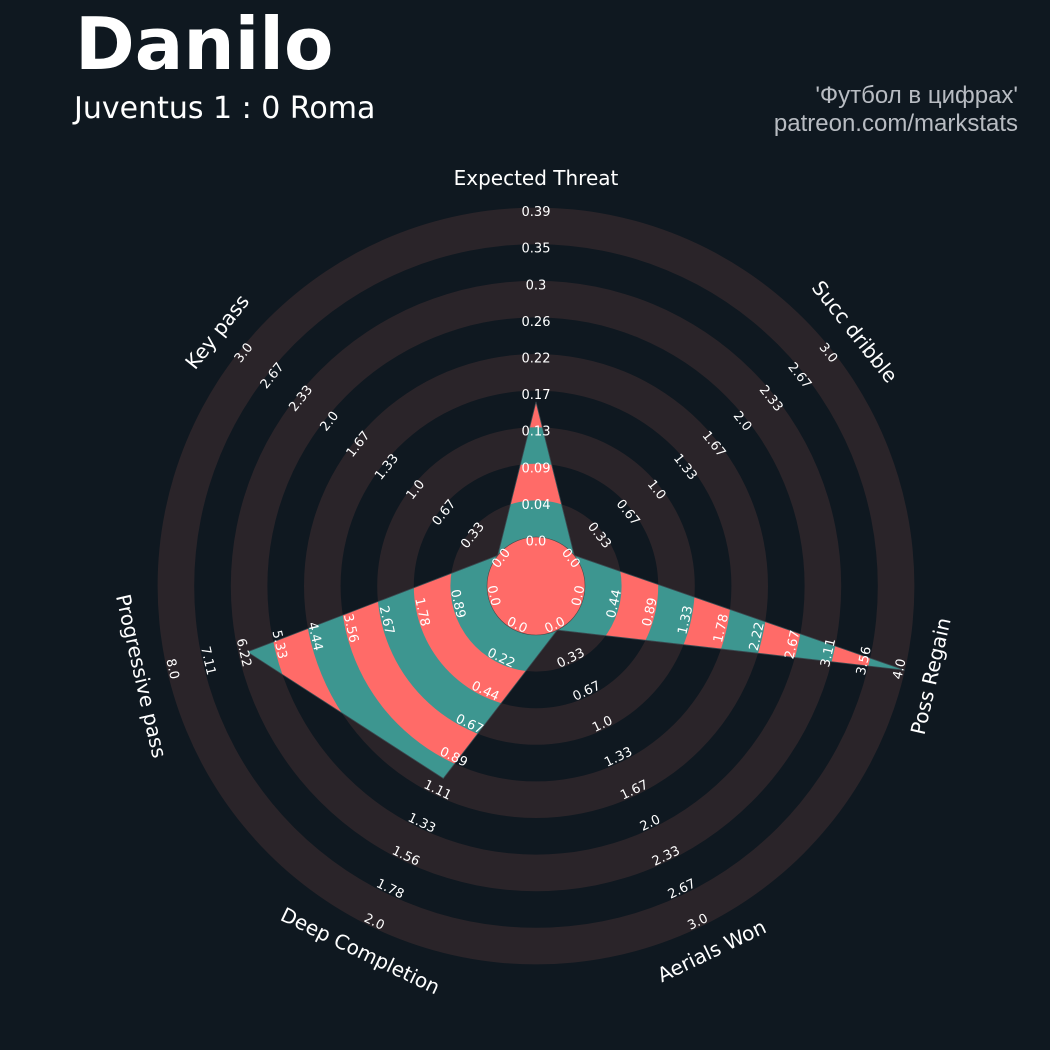  I want to click on tick-label-progressive-pass: 1.78, so click(421, 612).